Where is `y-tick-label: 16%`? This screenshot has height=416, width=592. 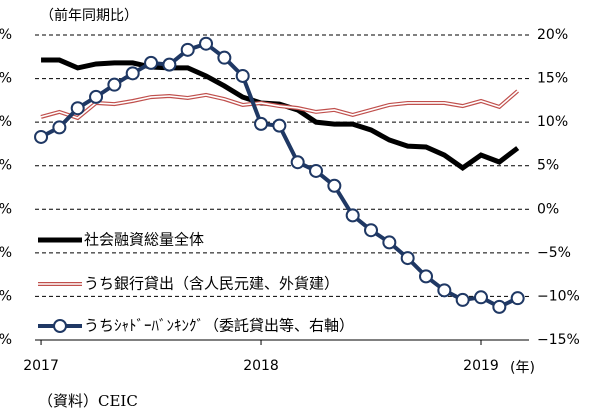 y-tick-label: 16% is located at coordinates (6, 35).